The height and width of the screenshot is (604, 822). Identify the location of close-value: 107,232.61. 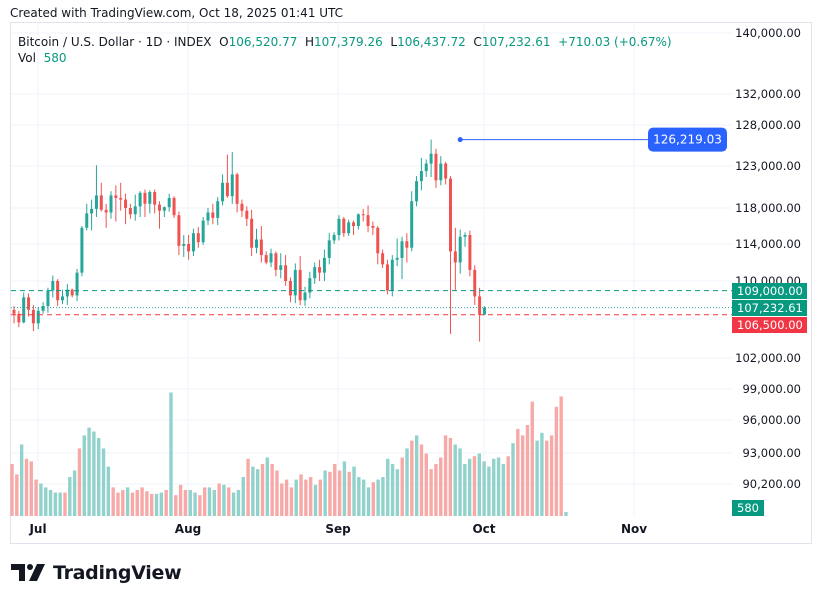
(516, 42).